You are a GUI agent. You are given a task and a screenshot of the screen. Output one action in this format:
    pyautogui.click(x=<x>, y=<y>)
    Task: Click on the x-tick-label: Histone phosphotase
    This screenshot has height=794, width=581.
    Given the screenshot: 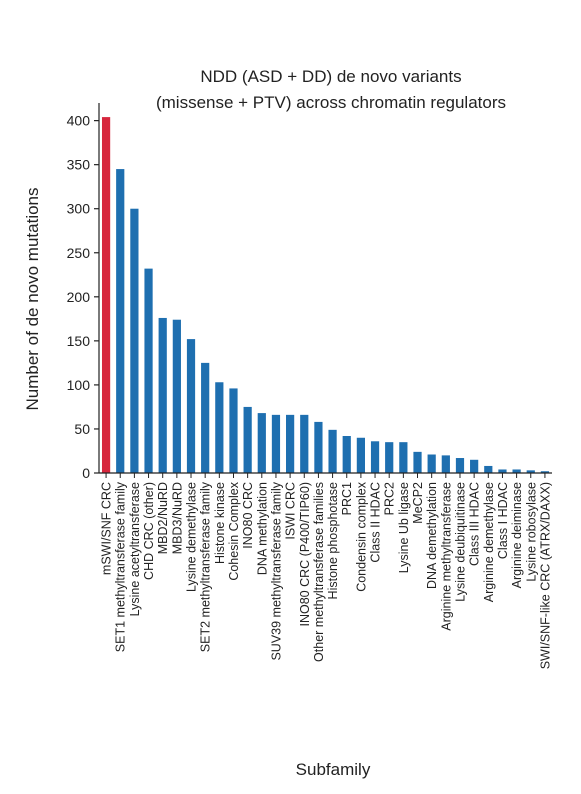 What is the action you would take?
    pyautogui.click(x=333, y=540)
    